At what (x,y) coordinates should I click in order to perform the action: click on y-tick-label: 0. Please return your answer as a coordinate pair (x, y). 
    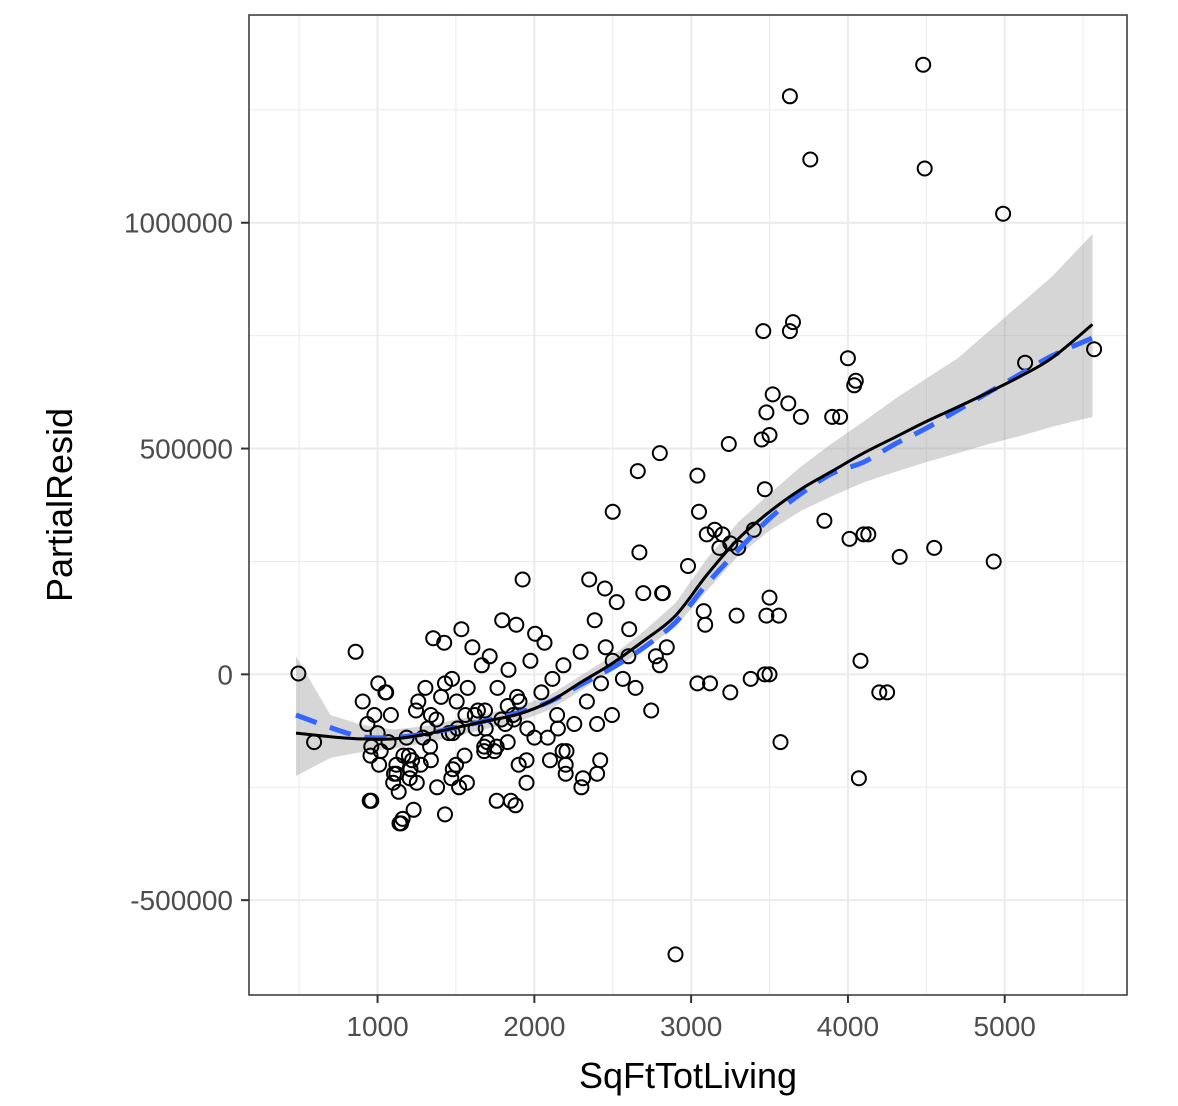
    Looking at the image, I should click on (225, 674).